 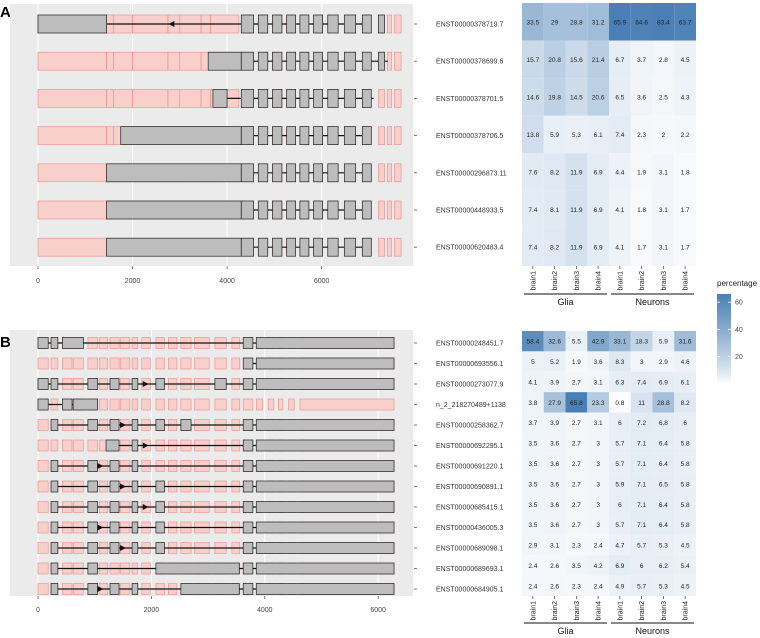 I want to click on heatmap-value: 1.8, so click(x=641, y=210).